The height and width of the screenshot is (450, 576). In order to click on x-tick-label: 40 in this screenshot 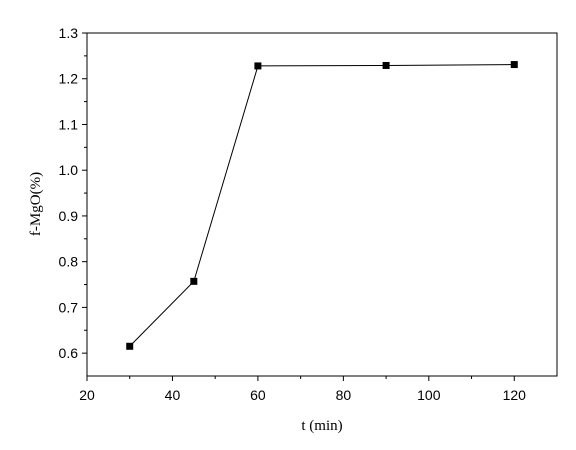, I will do `click(173, 395)`.